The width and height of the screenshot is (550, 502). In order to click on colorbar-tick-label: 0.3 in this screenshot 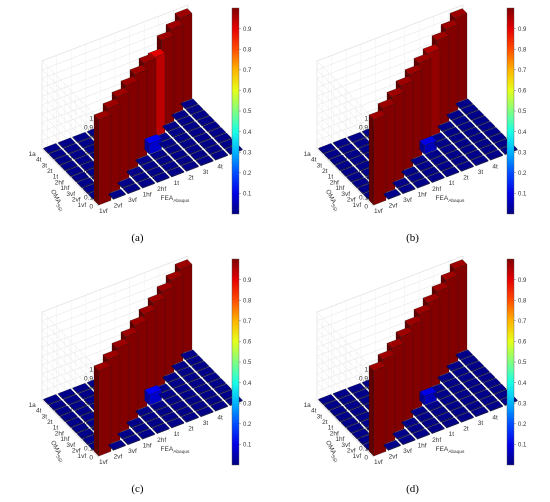, I will do `click(522, 153)`.